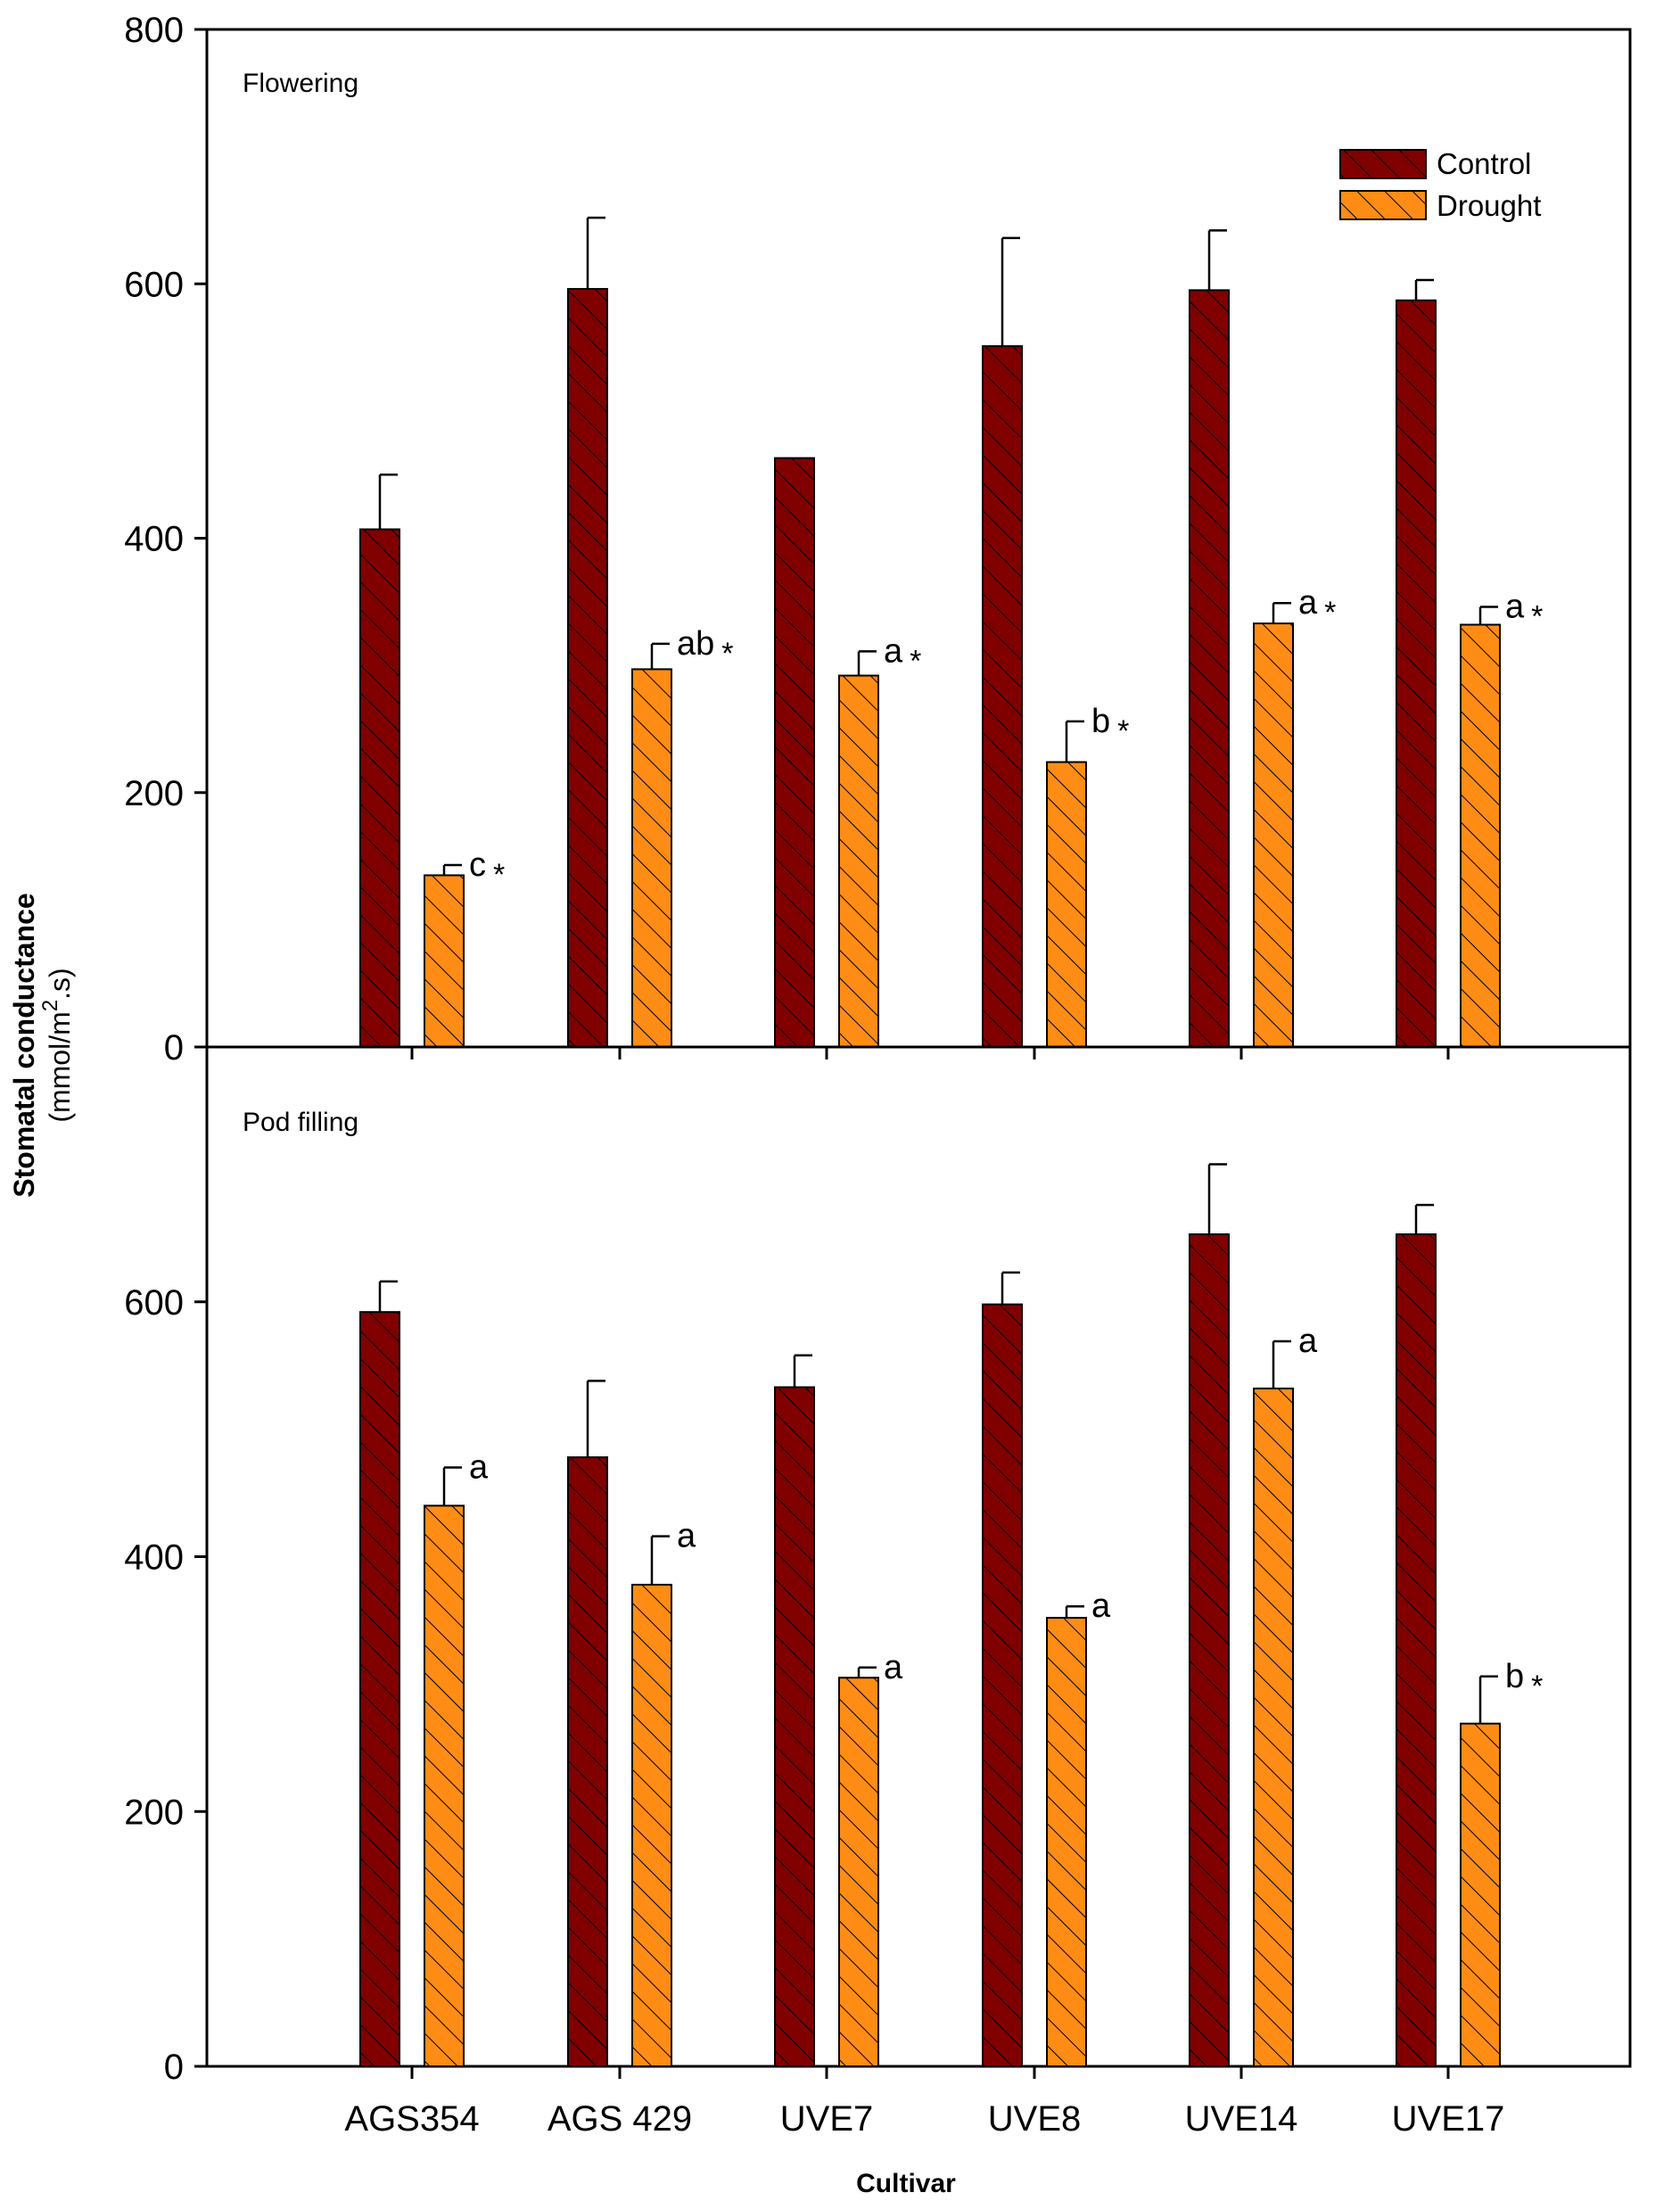 The width and height of the screenshot is (1680, 2201). What do you see at coordinates (24, 1045) in the screenshot?
I see `y-axis-label: Stomatal conductance` at bounding box center [24, 1045].